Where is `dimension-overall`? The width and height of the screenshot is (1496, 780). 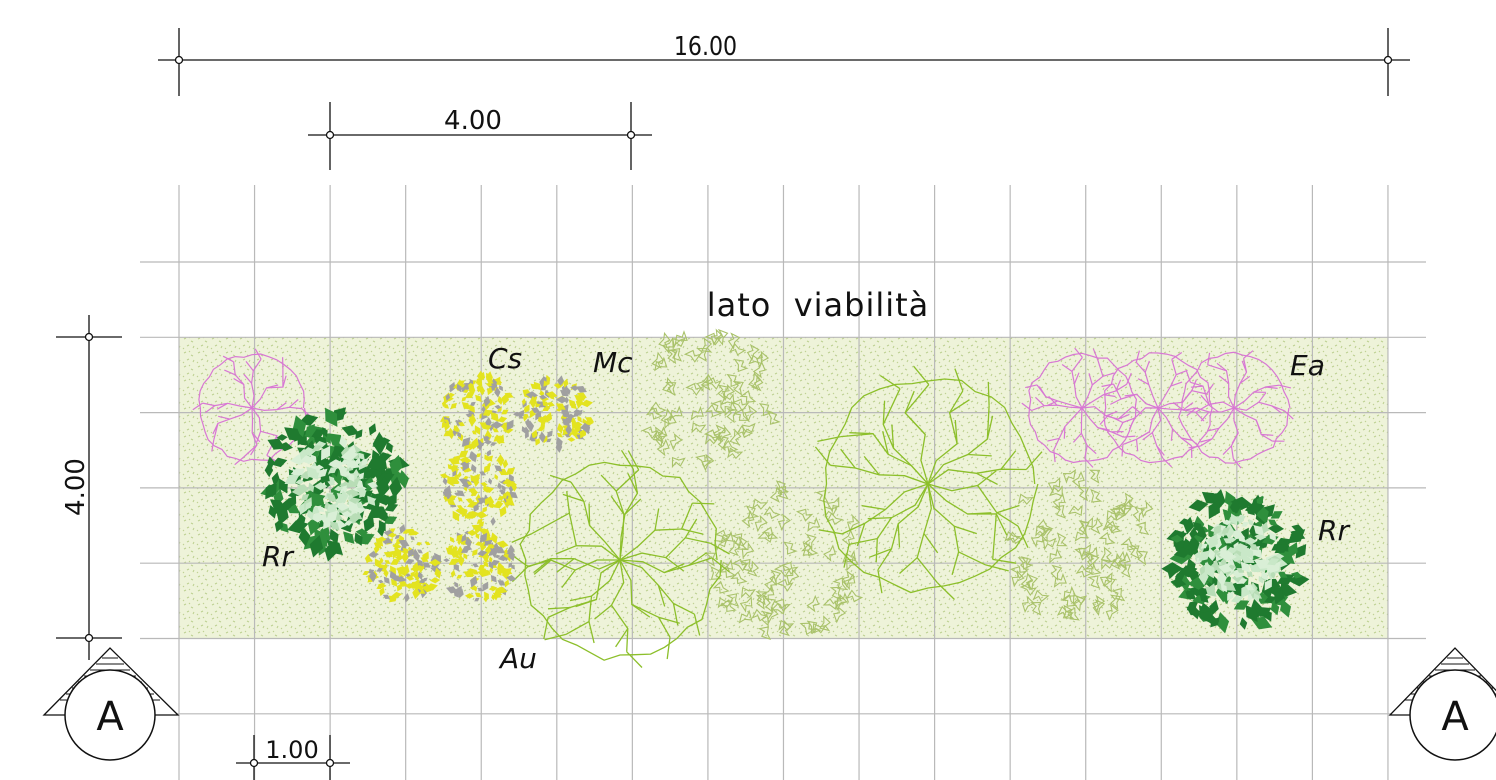 dimension-overall is located at coordinates (784, 62).